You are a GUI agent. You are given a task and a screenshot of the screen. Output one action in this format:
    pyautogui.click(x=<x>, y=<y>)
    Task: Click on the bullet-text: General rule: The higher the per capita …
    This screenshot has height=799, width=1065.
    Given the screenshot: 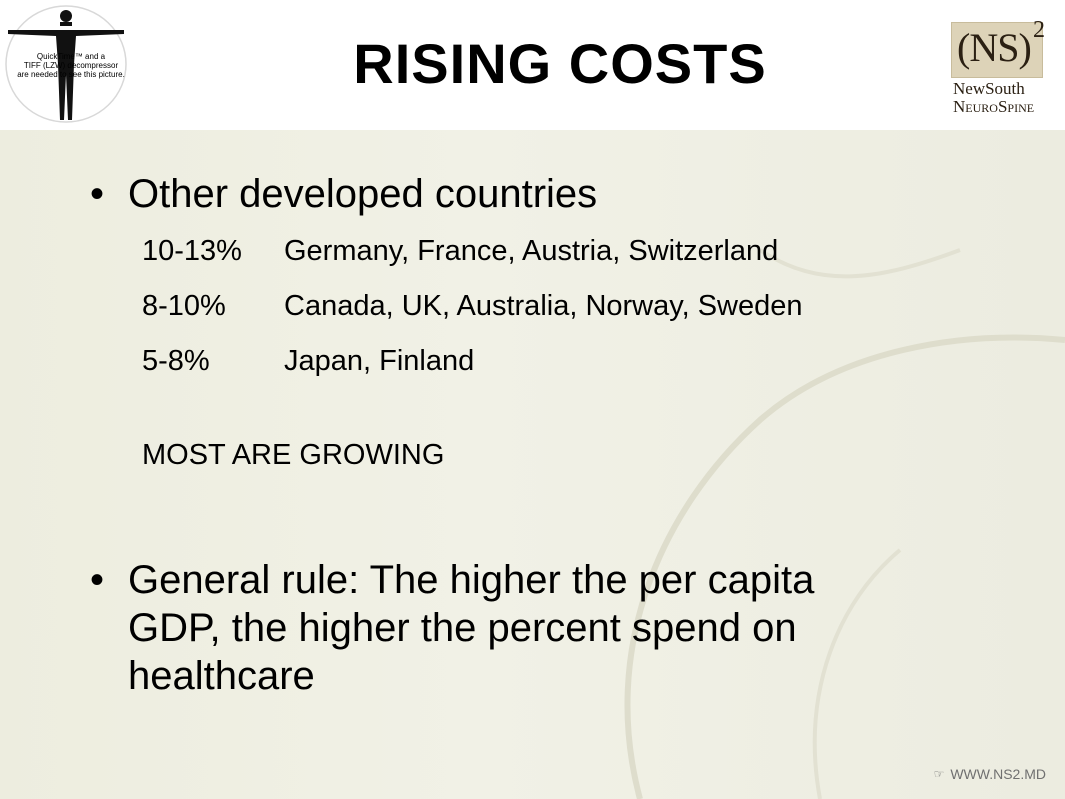 What is the action you would take?
    pyautogui.click(x=471, y=628)
    